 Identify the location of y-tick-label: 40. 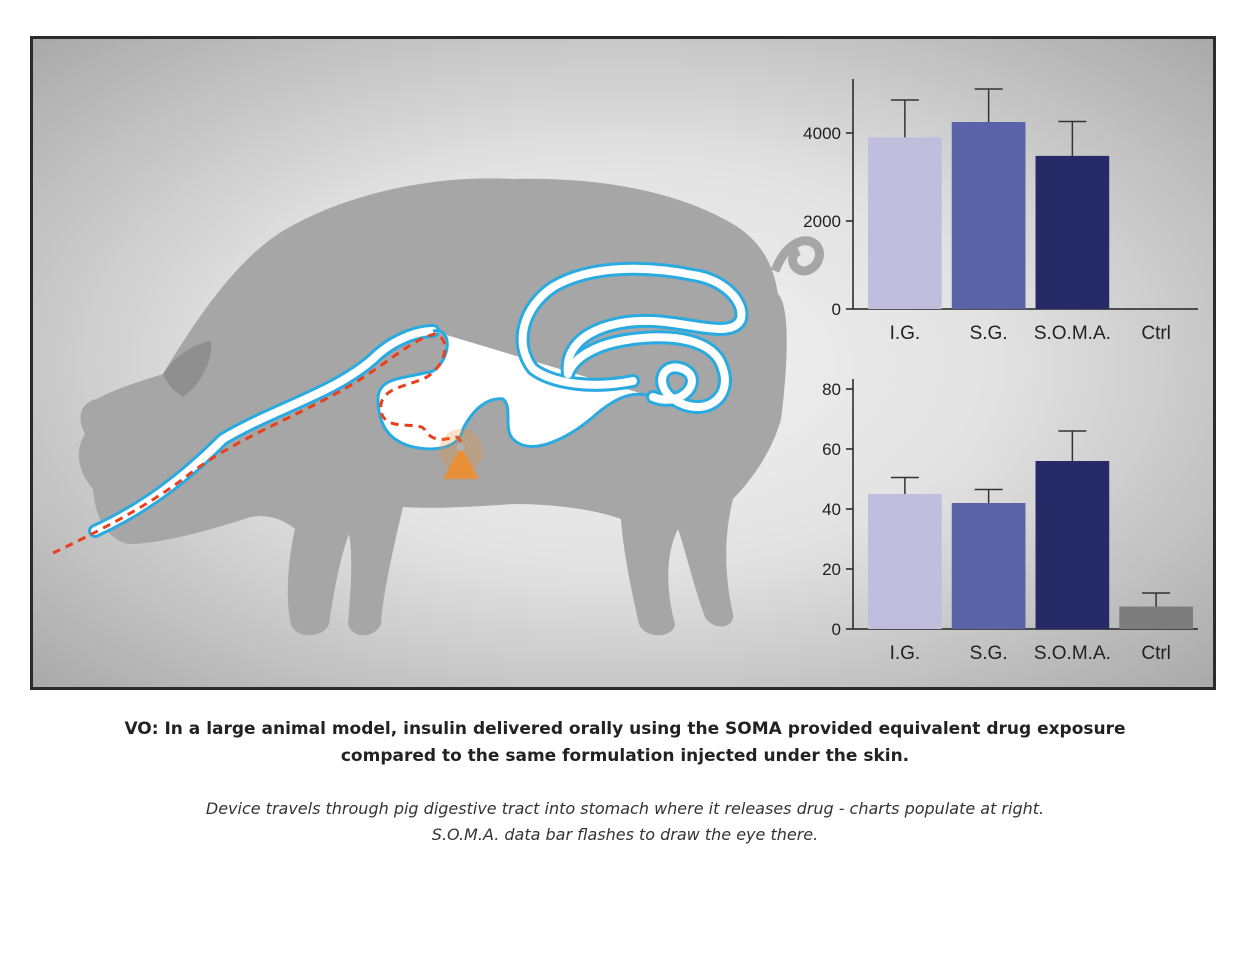
(831, 509).